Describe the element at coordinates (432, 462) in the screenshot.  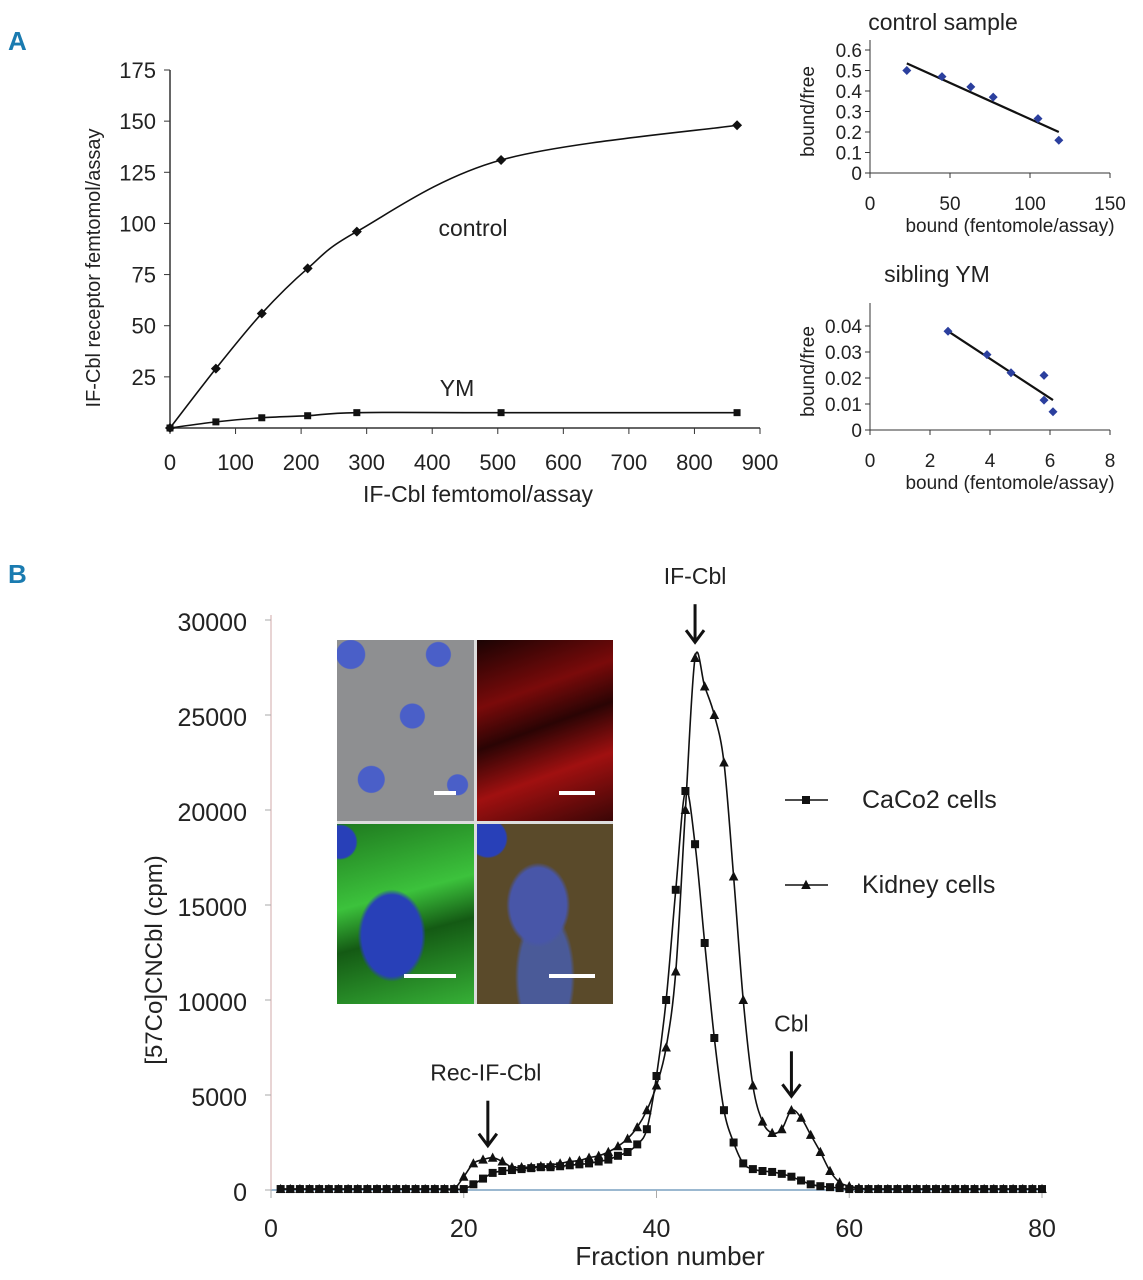
I see `x-tick-label: 400` at that location.